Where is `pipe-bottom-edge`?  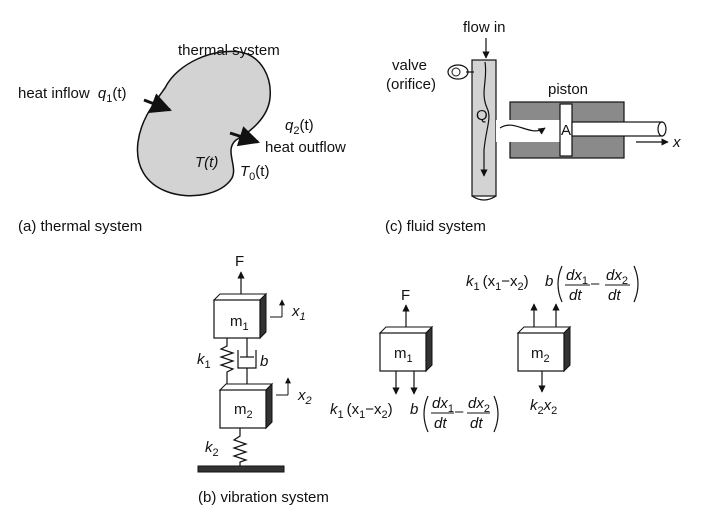
pipe-bottom-edge is located at coordinates (484, 198).